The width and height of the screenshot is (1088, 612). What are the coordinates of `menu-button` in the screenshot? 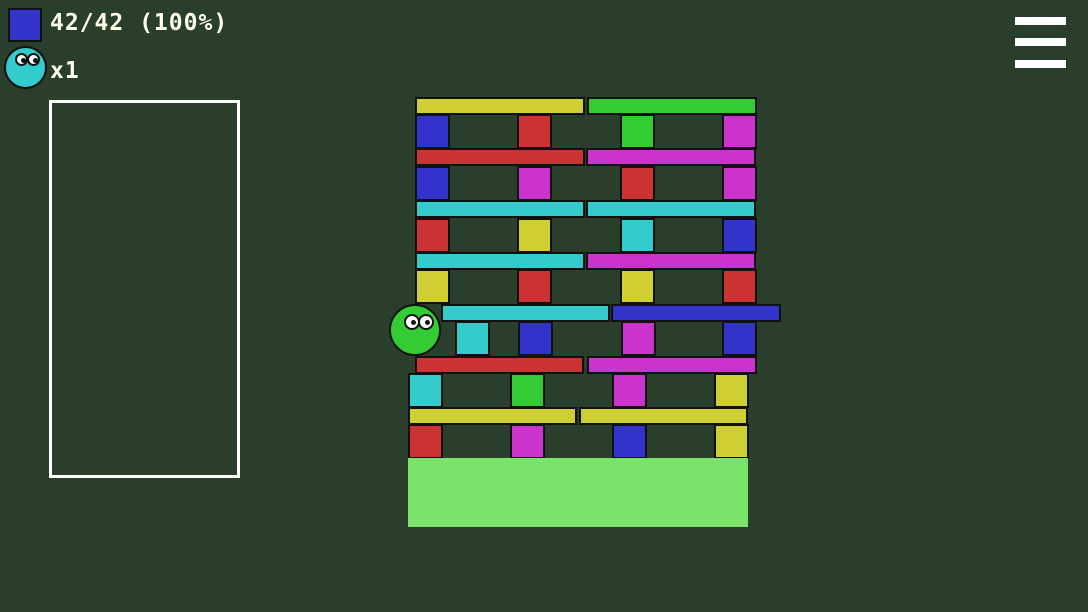 It's located at (1040, 42).